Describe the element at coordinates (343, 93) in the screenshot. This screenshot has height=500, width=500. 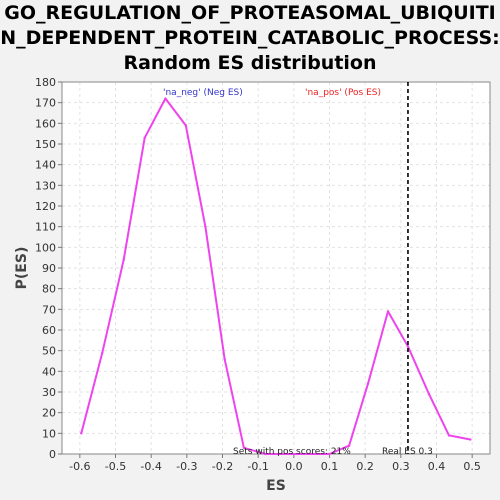
I see `pos-legend-label: 'na_pos' (Pos ES)` at that location.